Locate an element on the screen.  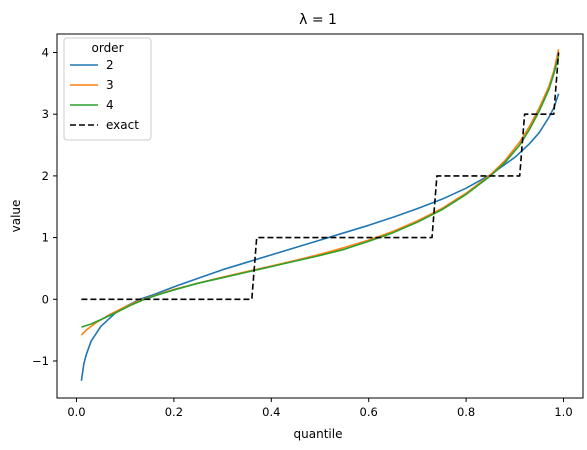
legend-box is located at coordinates (107, 89).